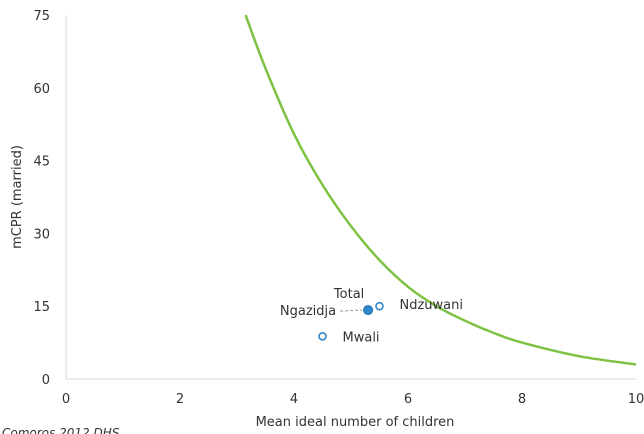  Describe the element at coordinates (432, 305) in the screenshot. I see `point-label-ndzuwani: Ndzuwani` at that location.